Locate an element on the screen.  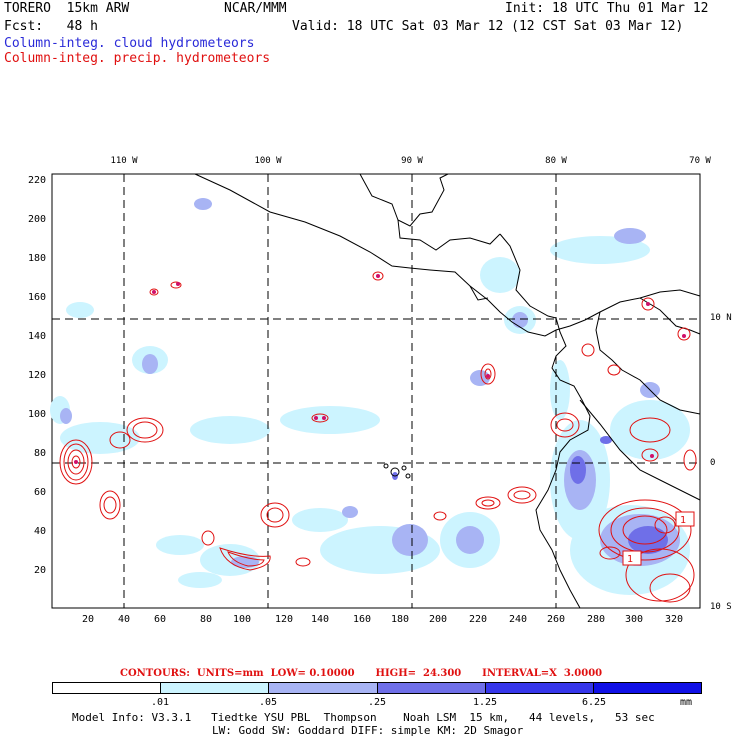
lon-label-90w: 90 W is located at coordinates (412, 161).